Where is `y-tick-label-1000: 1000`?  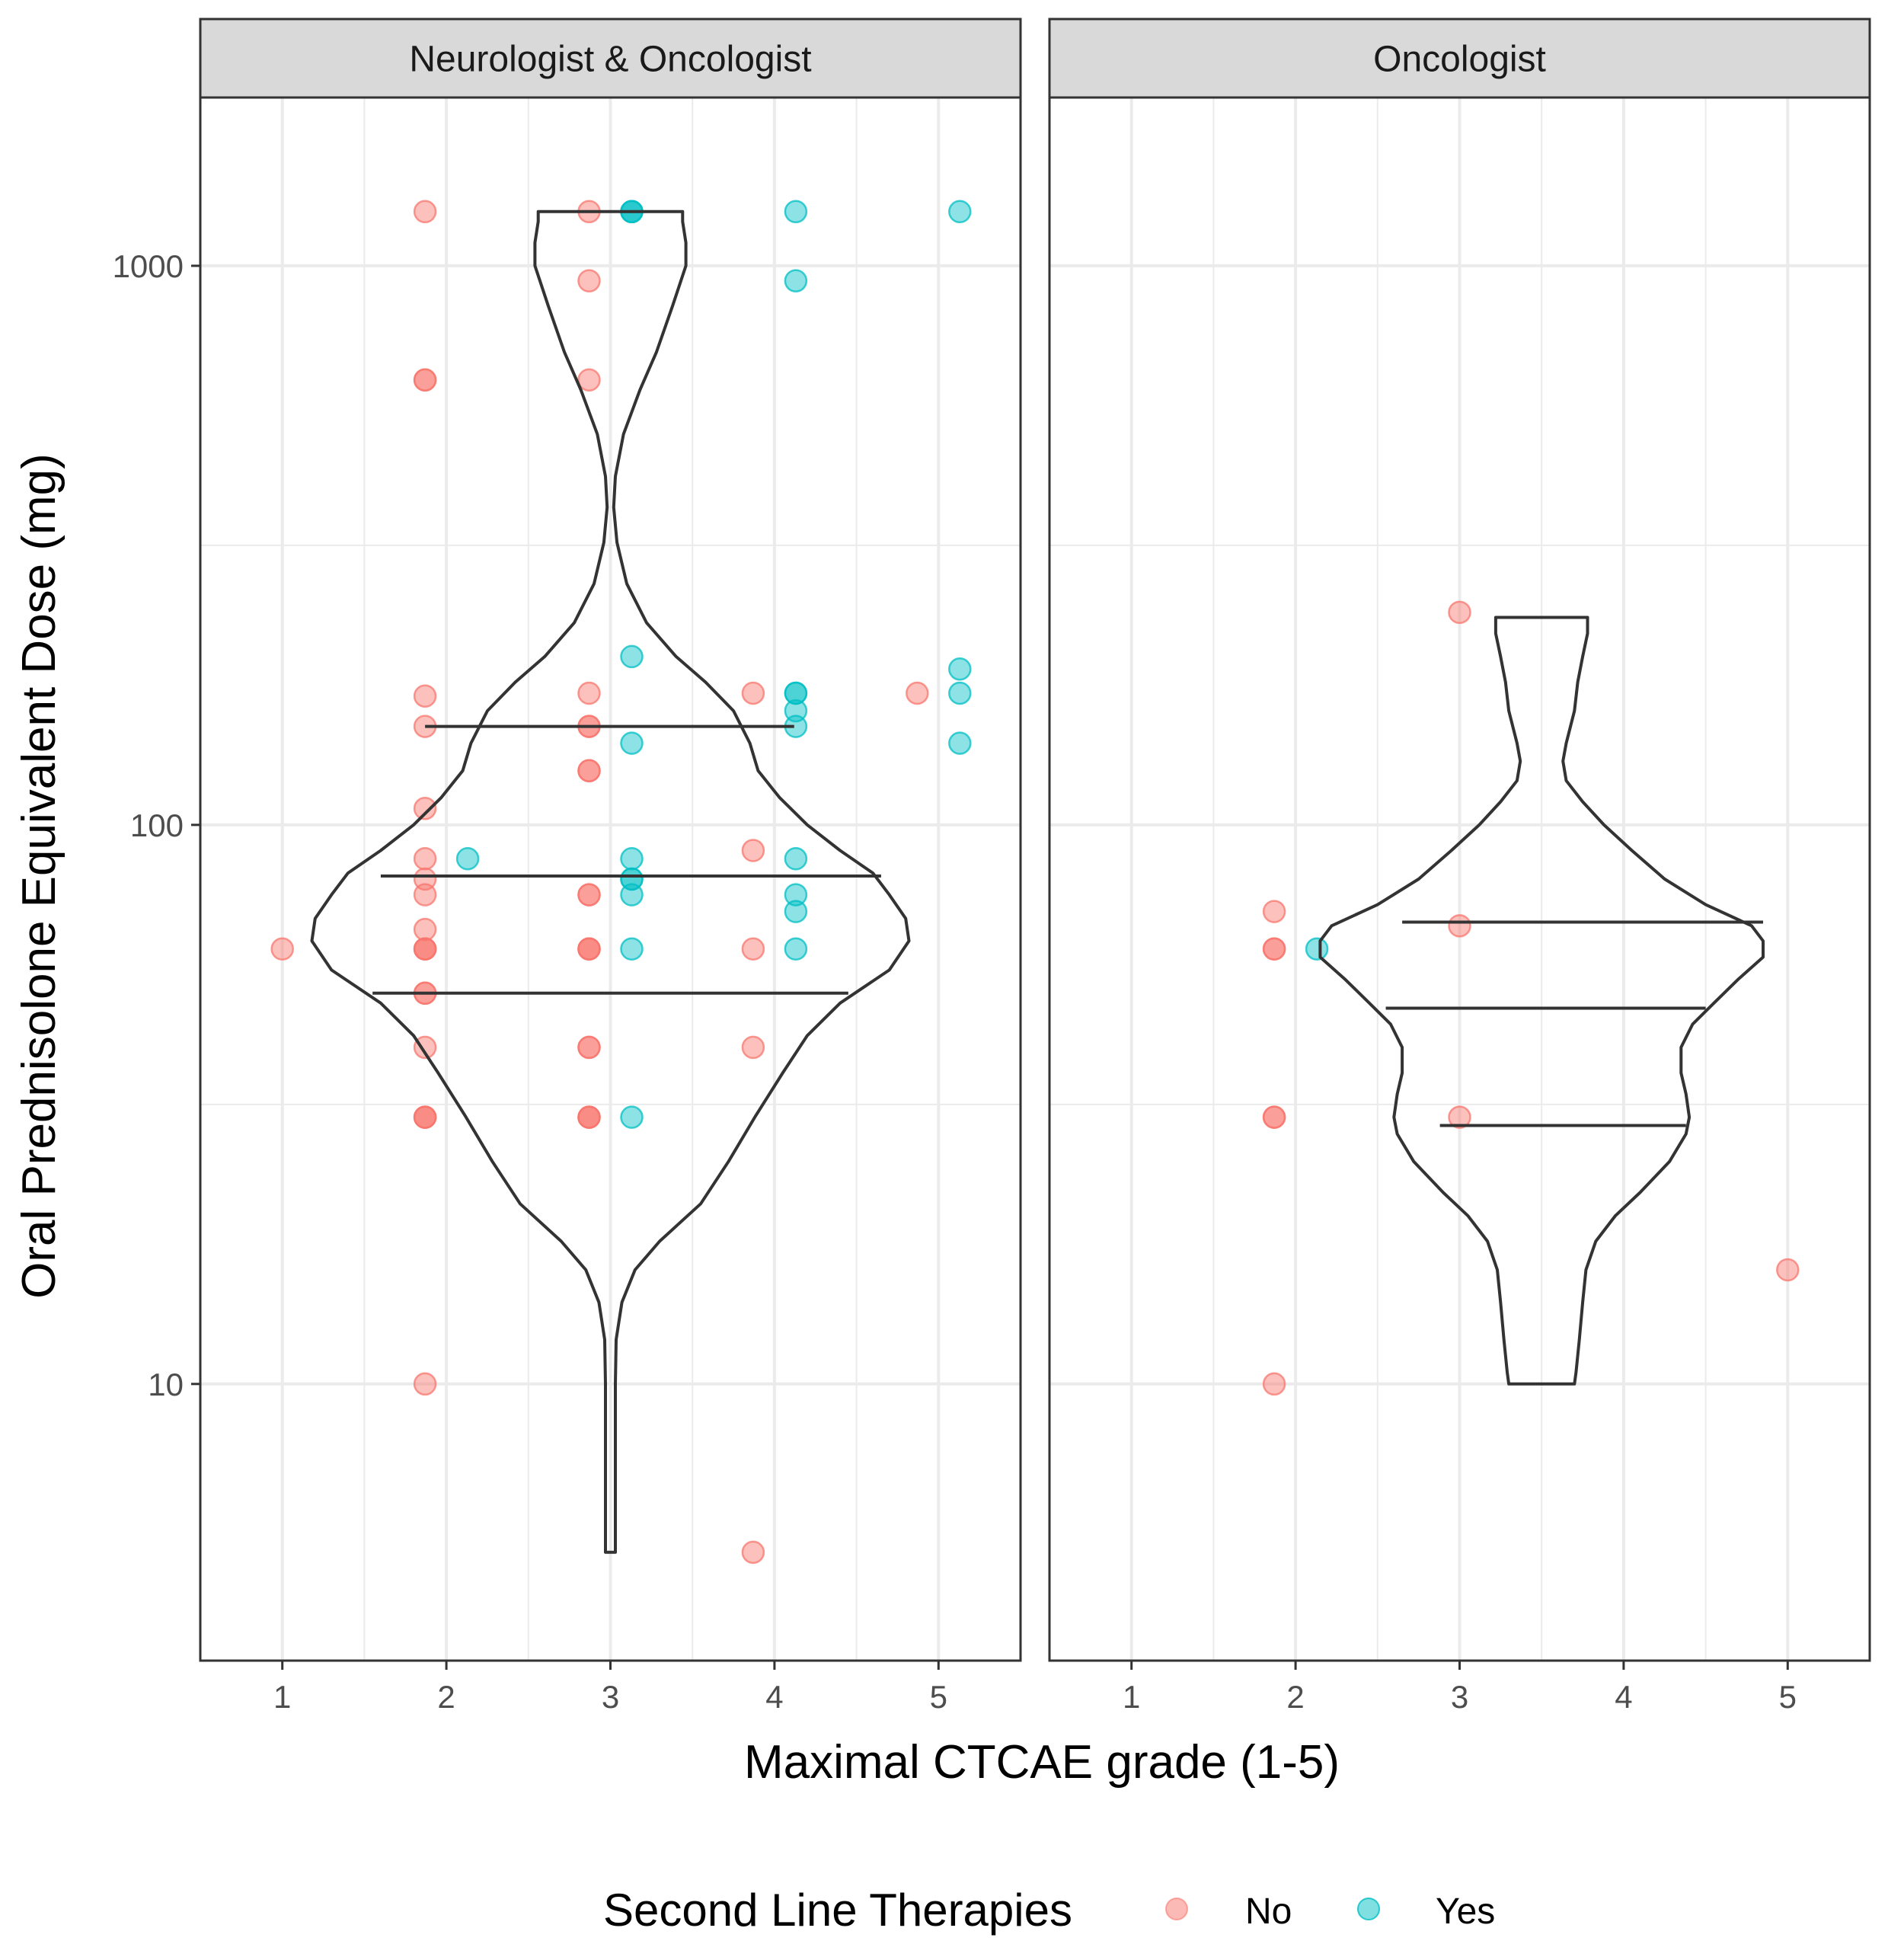
y-tick-label-1000: 1000 is located at coordinates (148, 266).